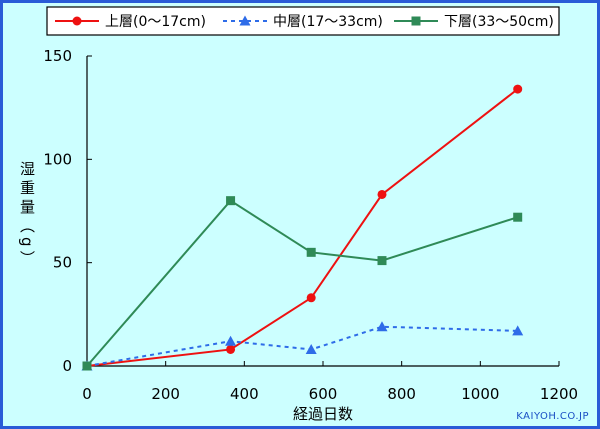  Describe the element at coordinates (62, 263) in the screenshot. I see `y-tick-label: 50` at that location.